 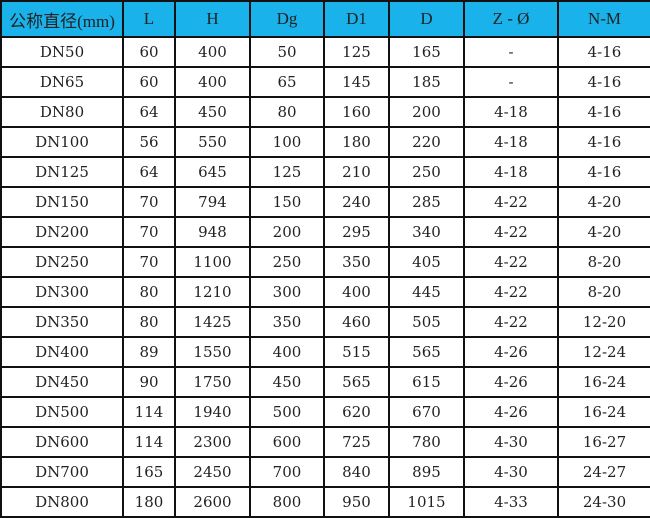 What do you see at coordinates (62, 172) in the screenshot?
I see `table-cell: DN125` at bounding box center [62, 172].